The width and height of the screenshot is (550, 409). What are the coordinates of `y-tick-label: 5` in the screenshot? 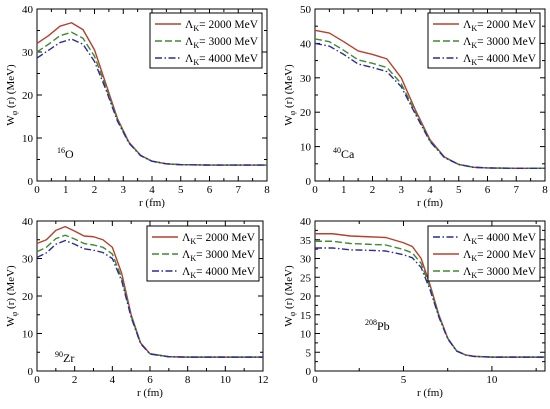 It's located at (309, 353).